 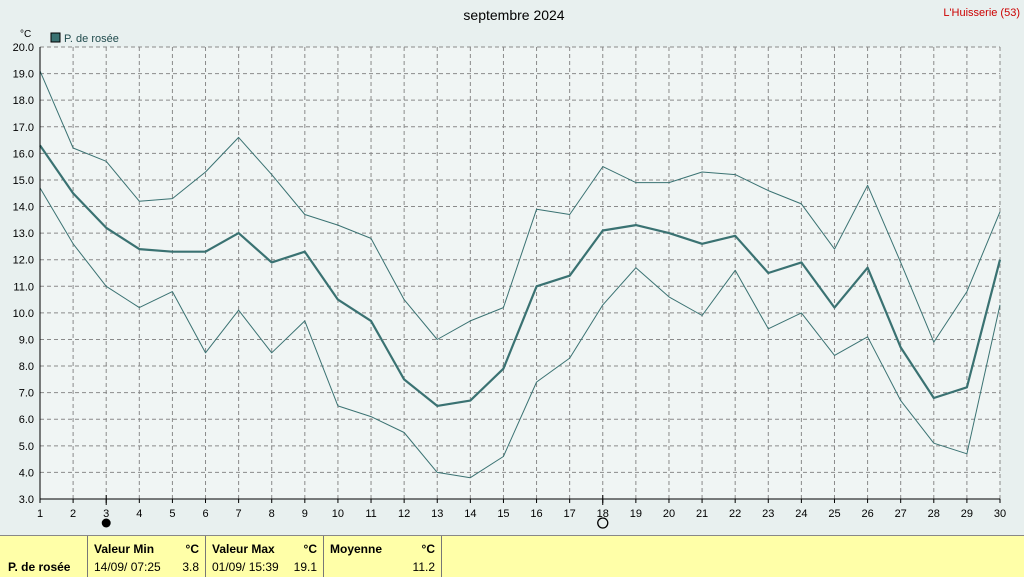 I want to click on x-tick-label: 21, so click(x=702, y=514).